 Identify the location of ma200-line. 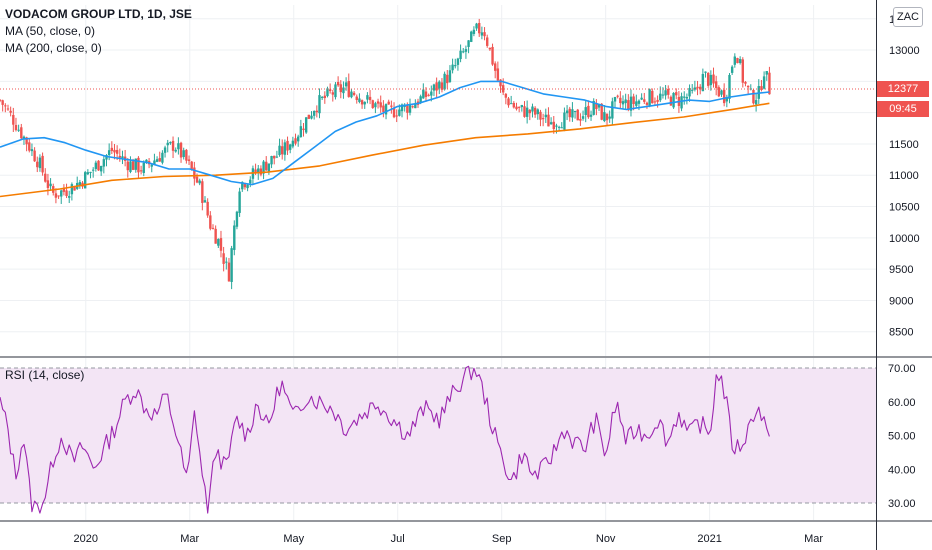
(385, 150).